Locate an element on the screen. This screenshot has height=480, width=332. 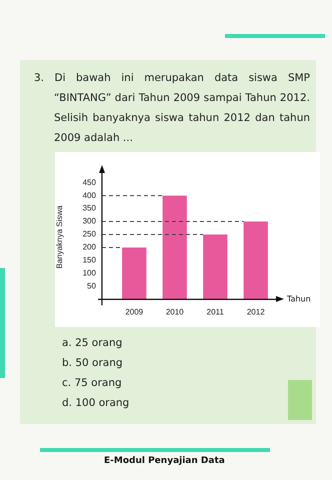
x-tick-label: 2012 is located at coordinates (256, 311).